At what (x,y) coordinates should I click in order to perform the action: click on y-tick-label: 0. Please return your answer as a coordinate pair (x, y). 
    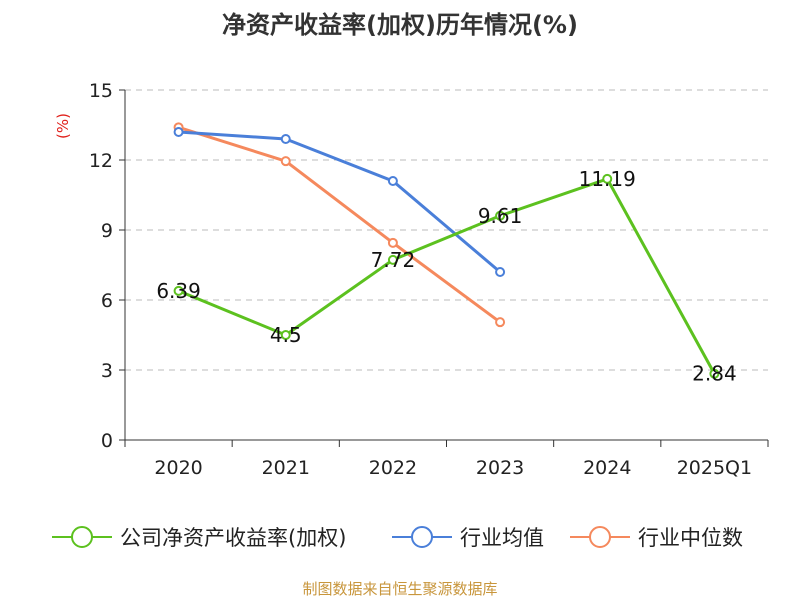
    Looking at the image, I should click on (107, 441).